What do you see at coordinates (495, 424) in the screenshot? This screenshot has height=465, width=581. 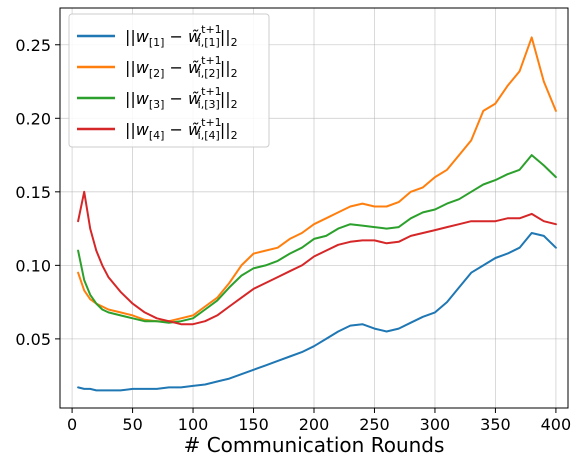 I see `x-tick-label: 350` at bounding box center [495, 424].